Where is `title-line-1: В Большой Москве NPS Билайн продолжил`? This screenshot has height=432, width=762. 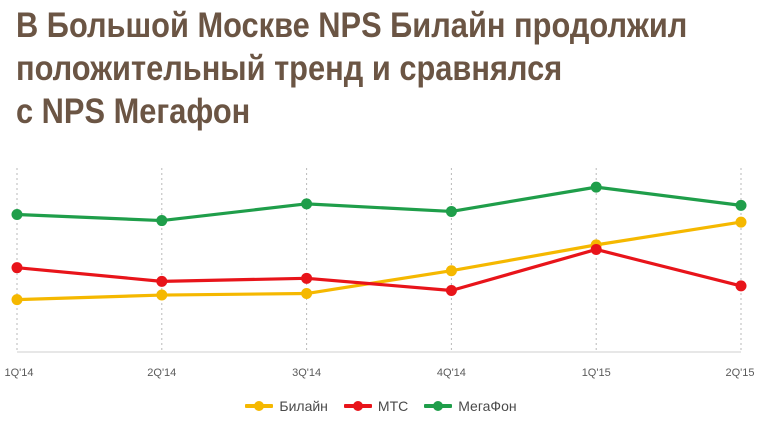
title-line-1: В Большой Москве NPS Билайн продолжил is located at coordinates (352, 25).